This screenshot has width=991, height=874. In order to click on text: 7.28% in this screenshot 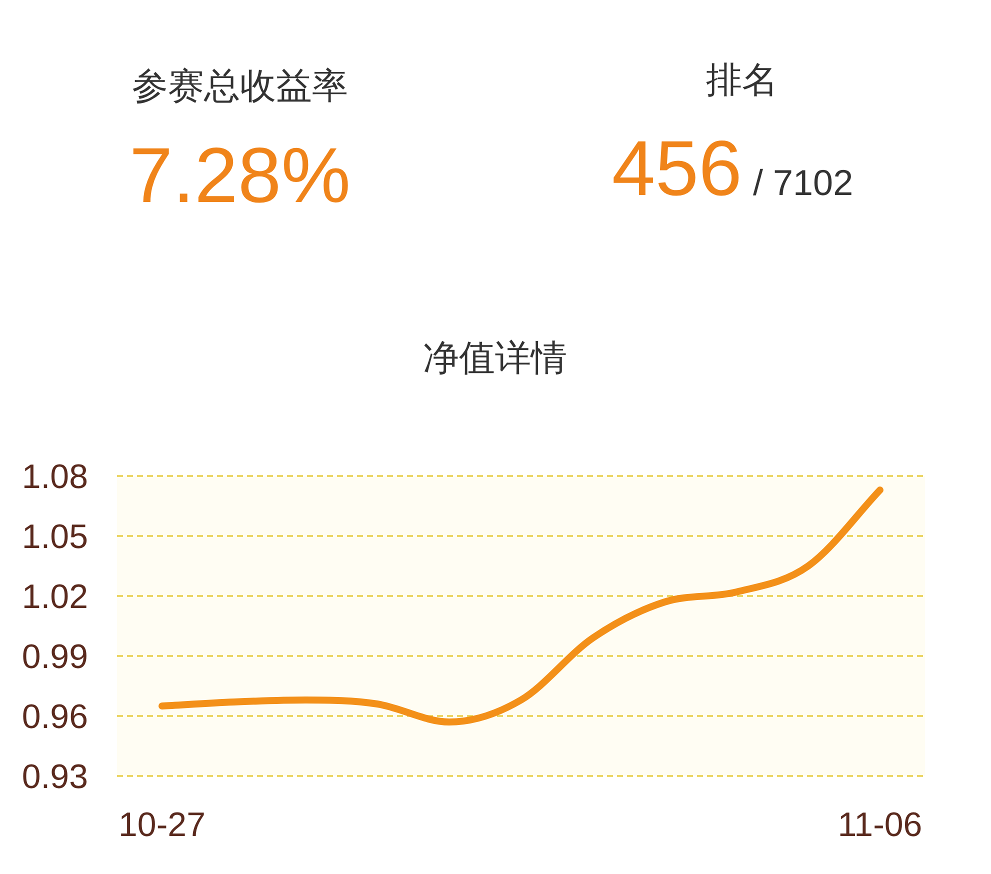, I will do `click(240, 175)`.